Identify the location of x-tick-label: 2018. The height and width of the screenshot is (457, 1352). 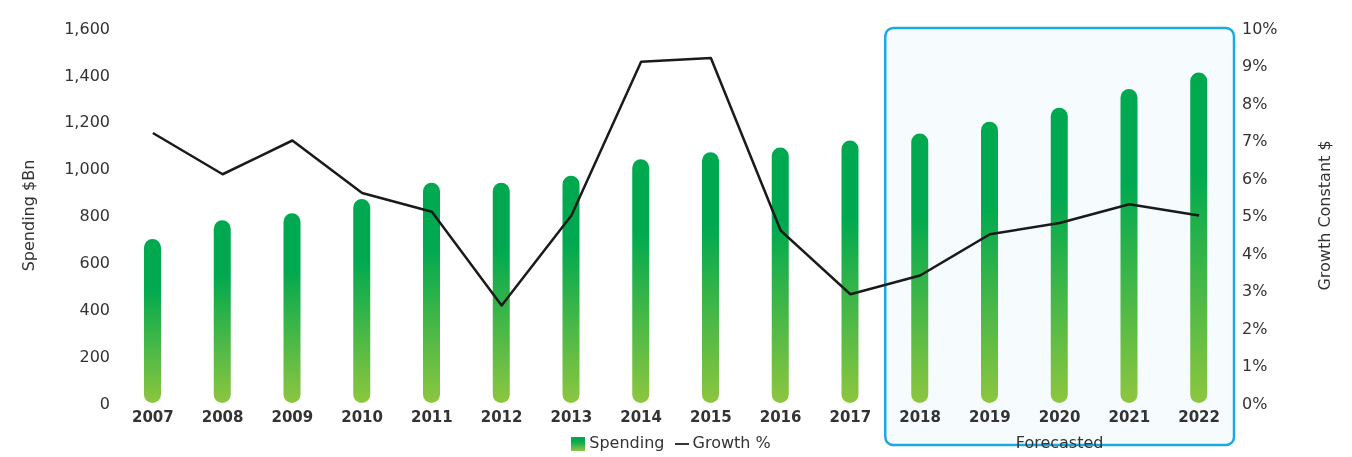
(920, 416).